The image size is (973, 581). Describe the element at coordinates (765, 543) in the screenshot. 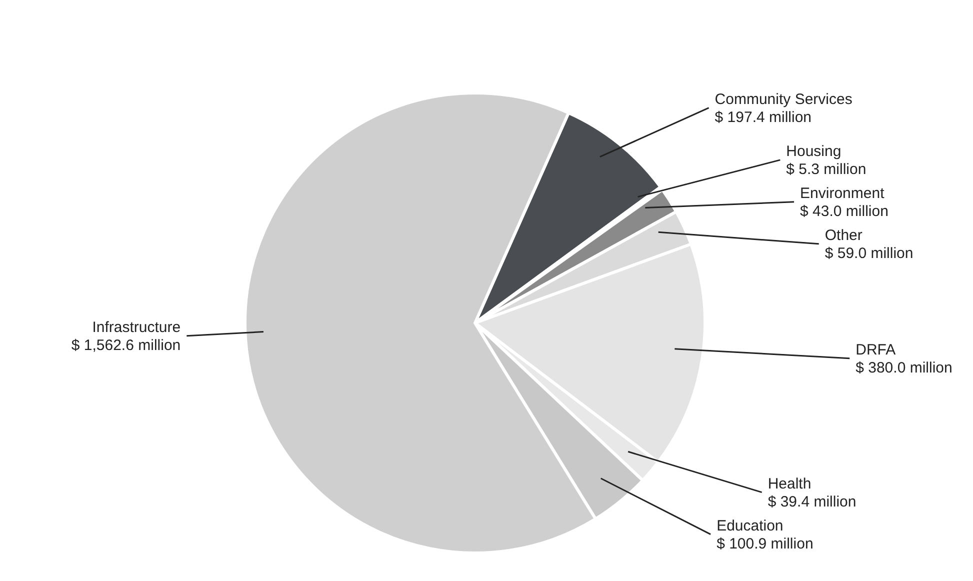

I see `data-label: $ 100.9 million` at that location.